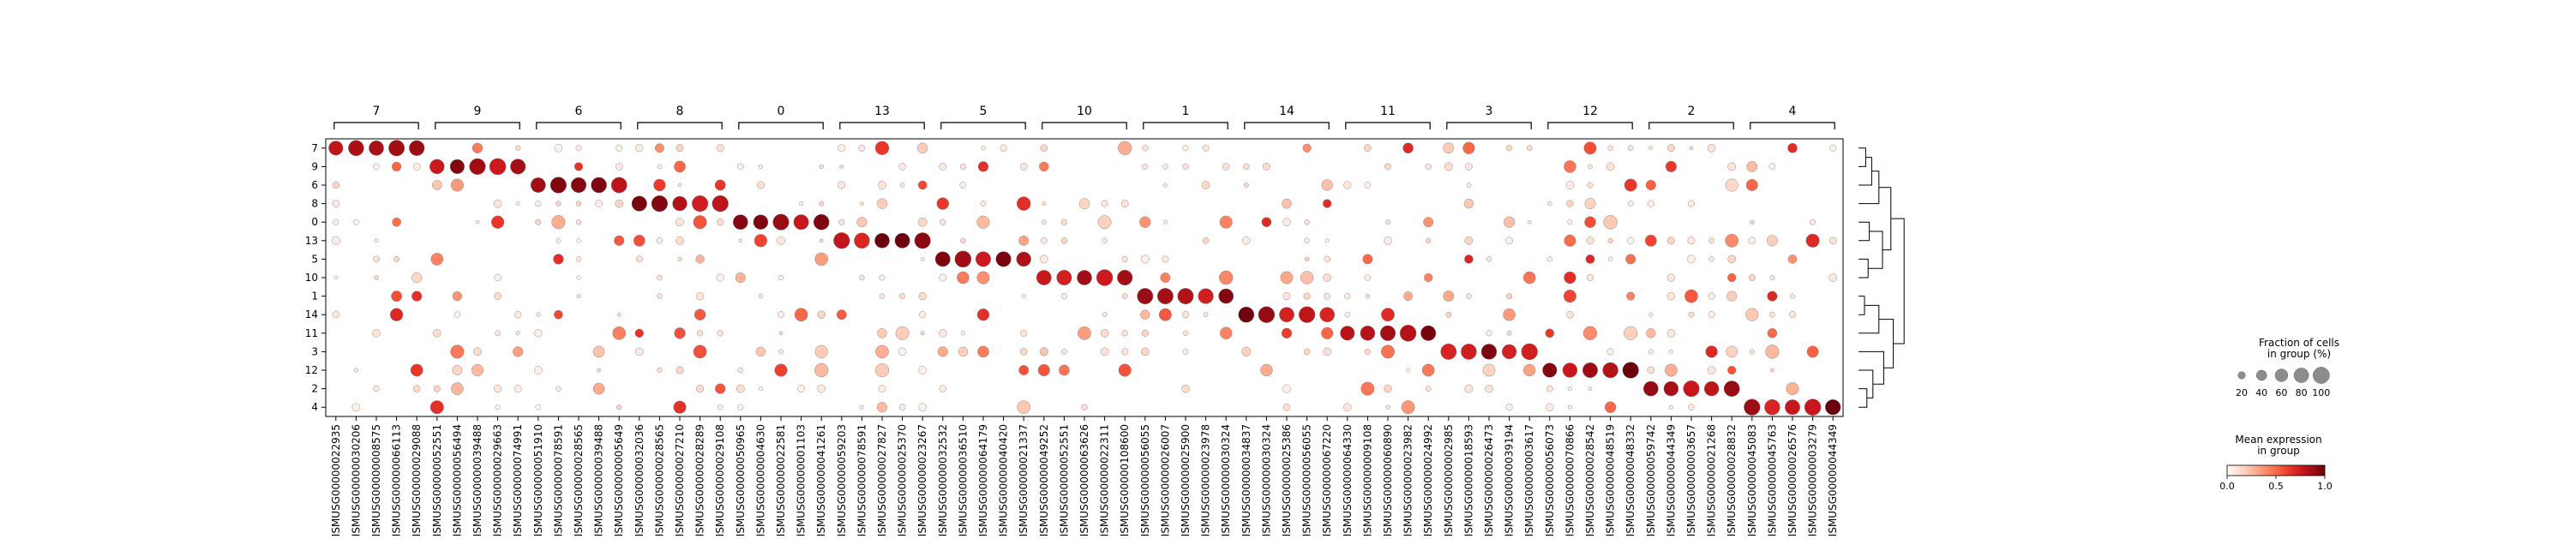  Describe the element at coordinates (1186, 112) in the screenshot. I see `group-label-1: 1` at that location.